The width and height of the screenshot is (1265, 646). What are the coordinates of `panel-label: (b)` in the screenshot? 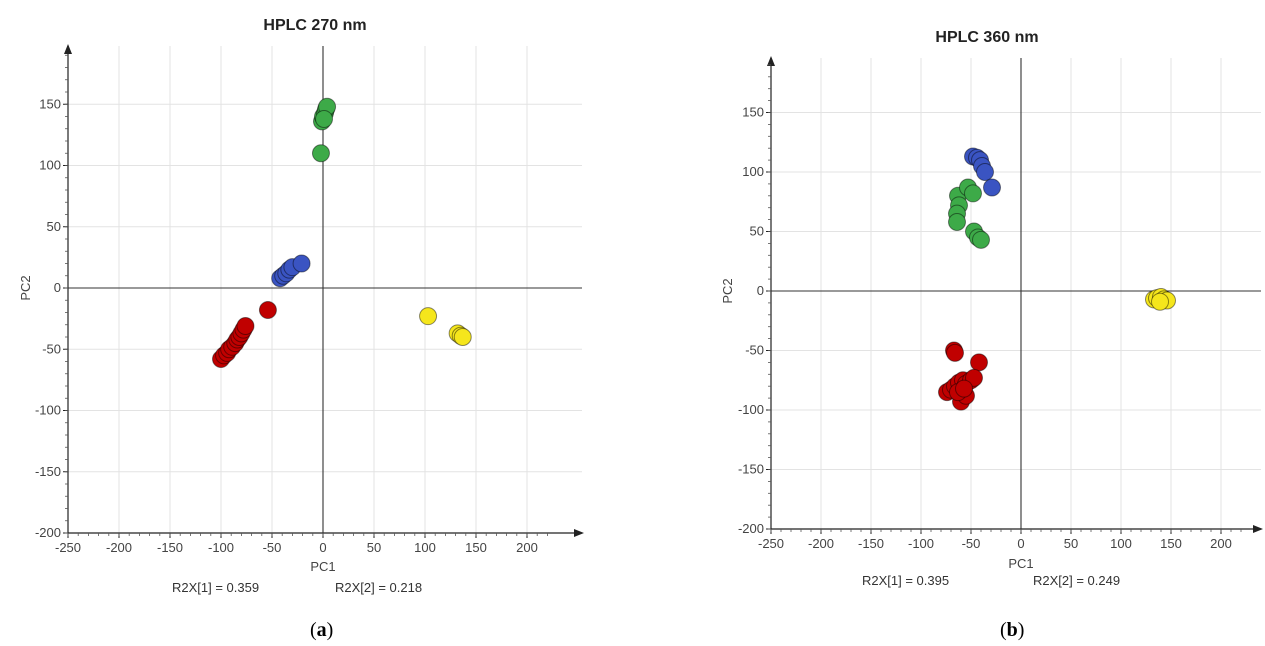 It's located at (1012, 630).